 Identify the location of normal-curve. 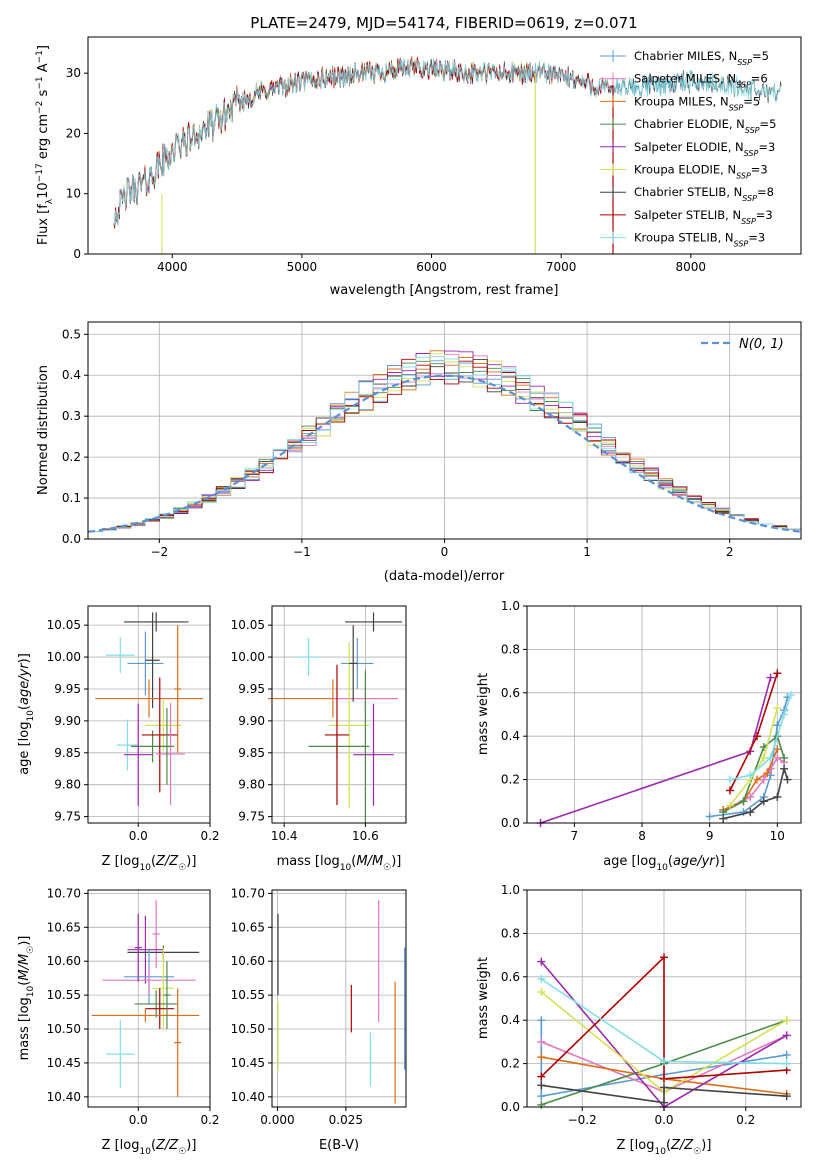
(444, 453).